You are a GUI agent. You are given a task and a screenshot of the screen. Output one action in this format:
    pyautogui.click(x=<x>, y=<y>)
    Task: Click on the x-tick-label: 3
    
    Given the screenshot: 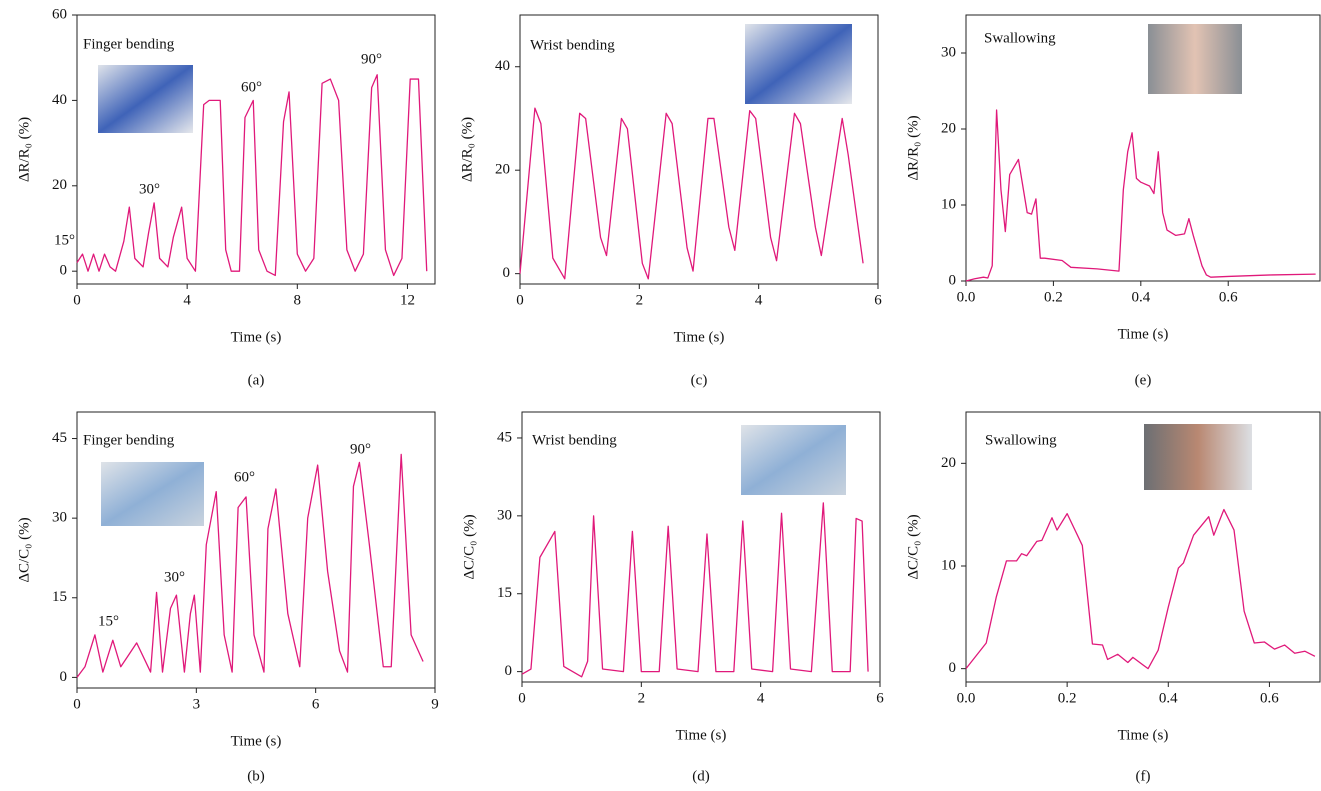 What is the action you would take?
    pyautogui.click(x=197, y=704)
    